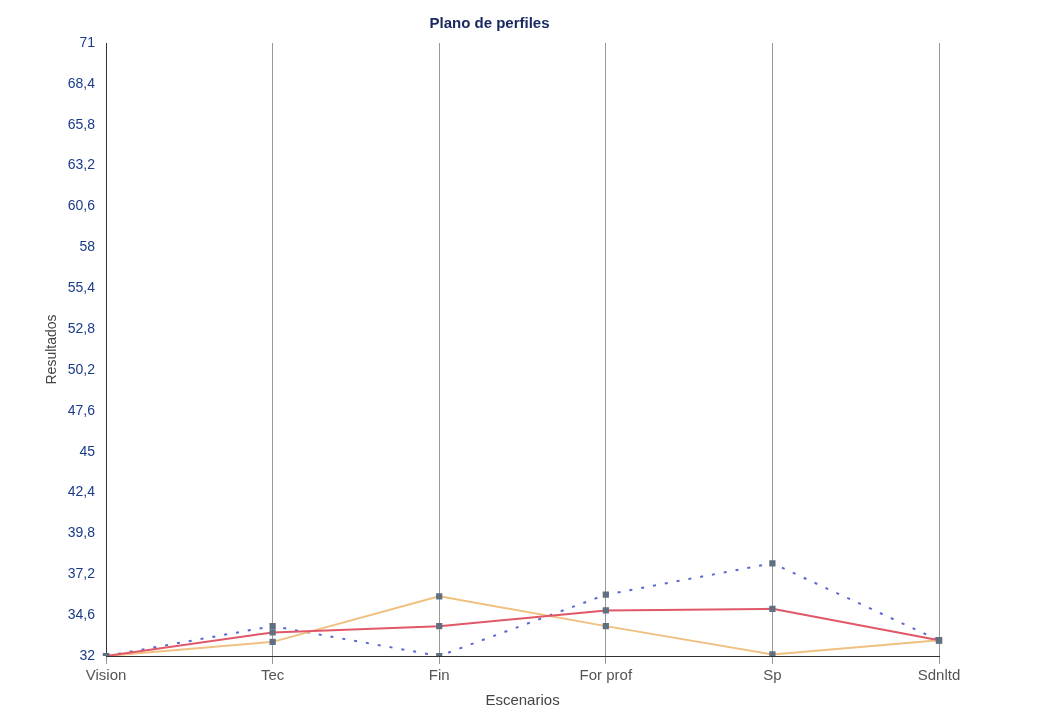 The width and height of the screenshot is (1049, 724). Describe the element at coordinates (489, 23) in the screenshot. I see `chart-title: Plano de perfiles` at that location.